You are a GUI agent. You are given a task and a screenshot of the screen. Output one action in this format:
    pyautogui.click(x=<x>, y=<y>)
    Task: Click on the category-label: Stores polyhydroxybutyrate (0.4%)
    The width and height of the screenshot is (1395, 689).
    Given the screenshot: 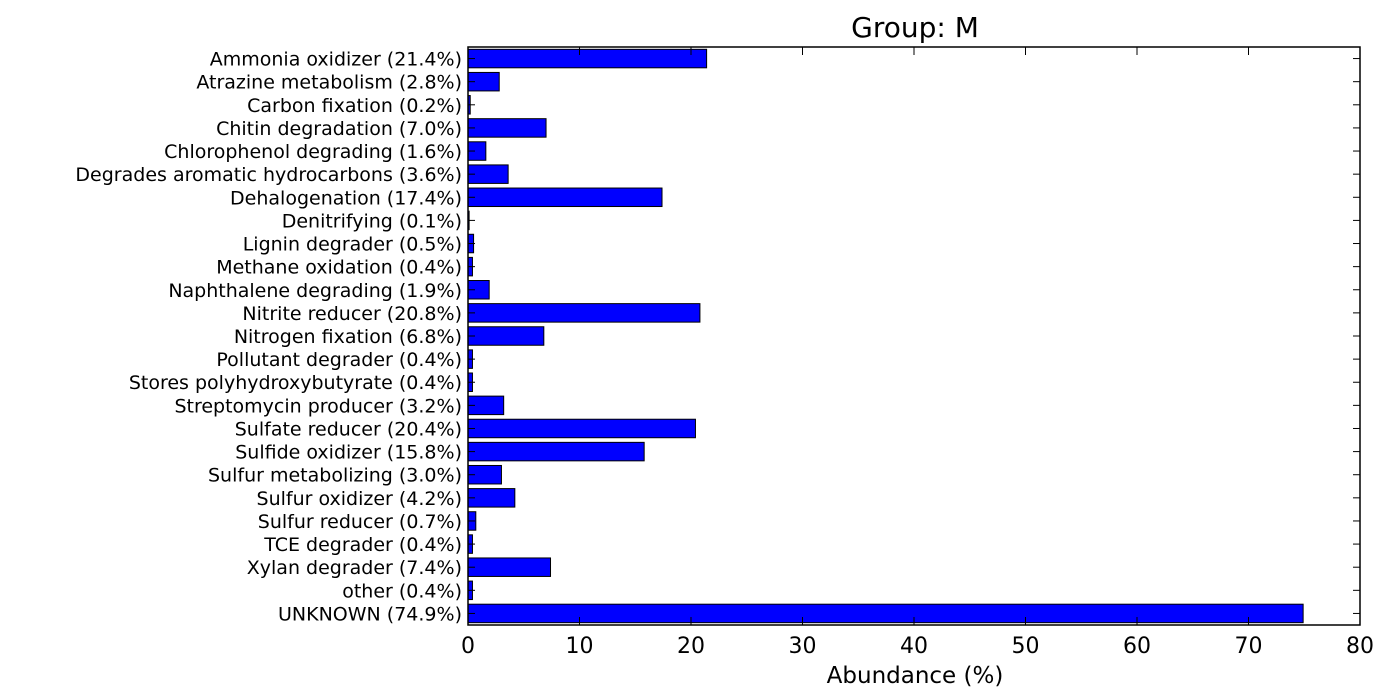 What is the action you would take?
    pyautogui.click(x=295, y=383)
    